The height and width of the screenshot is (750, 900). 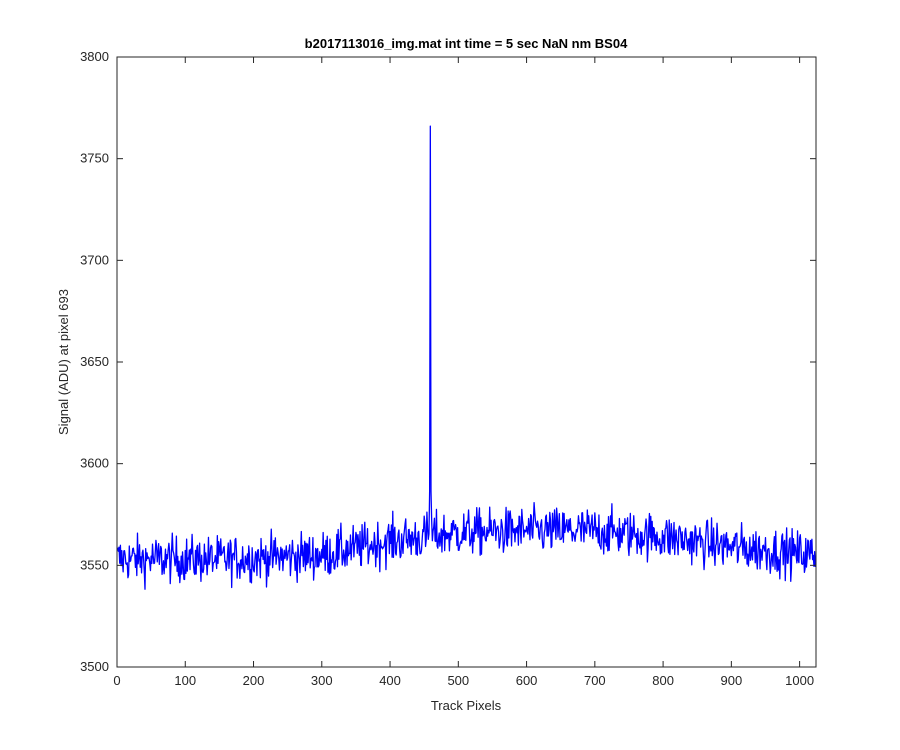 I want to click on x-tick-label: 500, so click(x=458, y=680).